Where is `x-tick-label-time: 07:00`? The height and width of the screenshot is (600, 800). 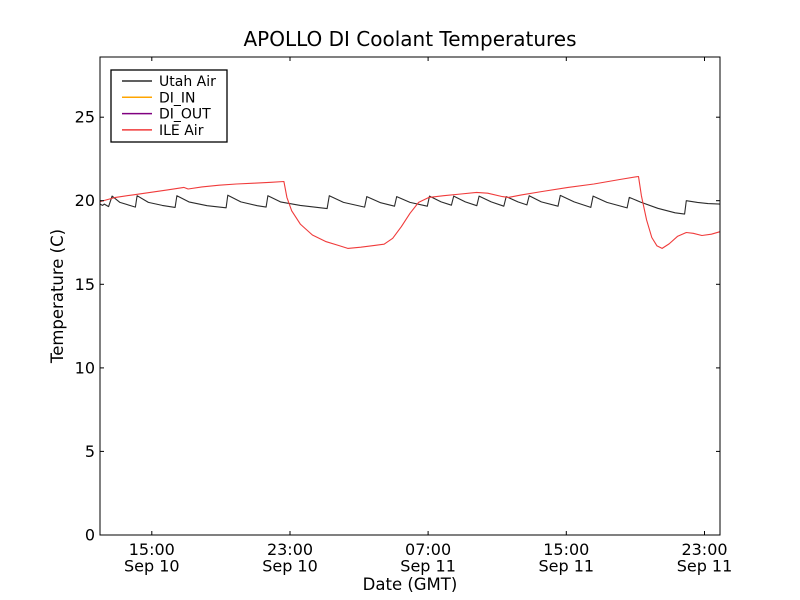 x-tick-label-time: 07:00 is located at coordinates (428, 549).